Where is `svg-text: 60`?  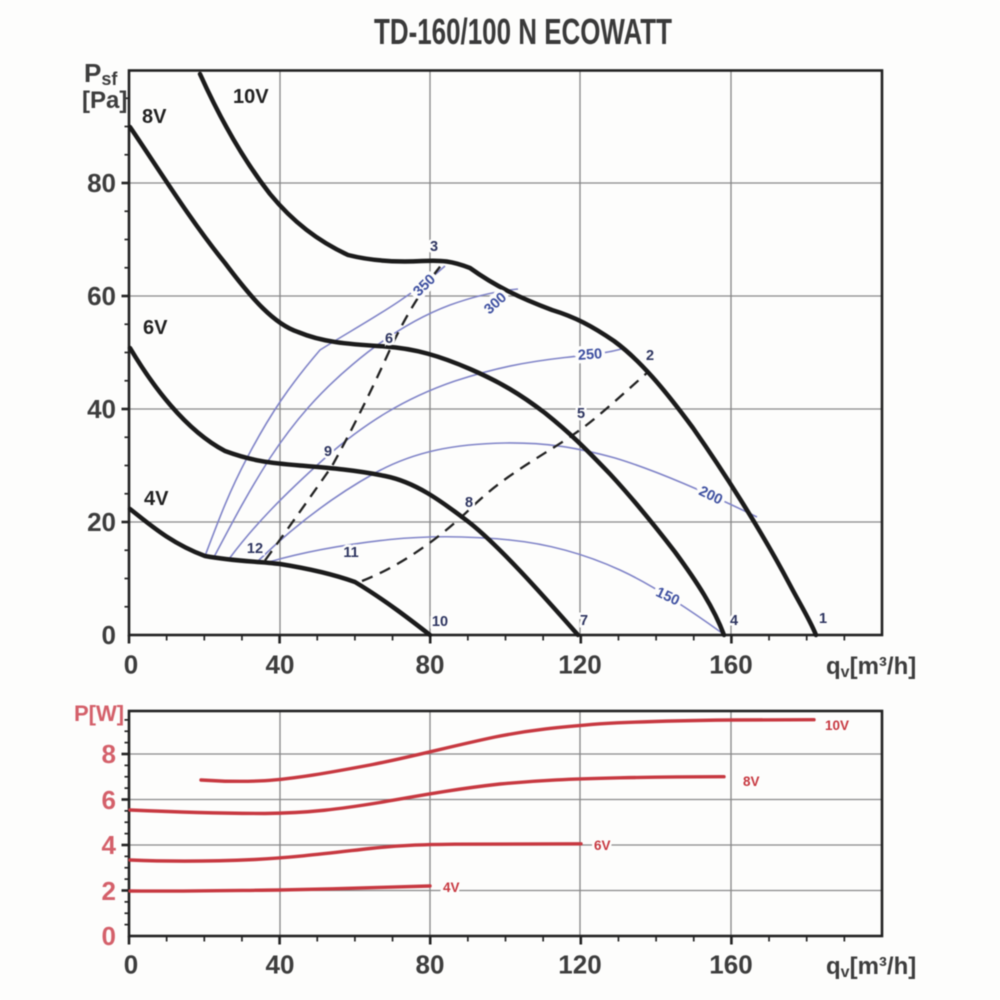 svg-text: 60 is located at coordinates (101, 296).